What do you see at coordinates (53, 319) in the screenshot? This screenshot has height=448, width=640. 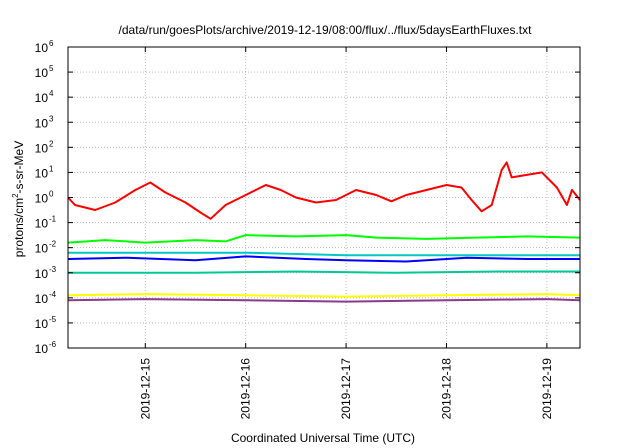 I see `y-tick-exponent: -5` at bounding box center [53, 319].